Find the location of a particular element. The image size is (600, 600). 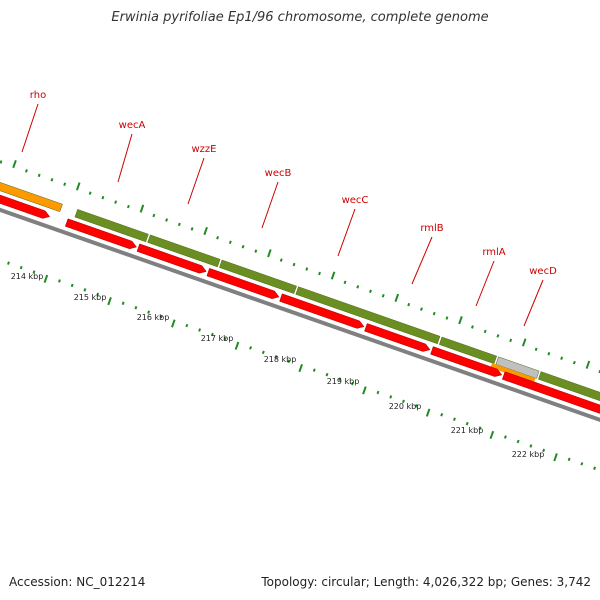

gene-label-rmlB: rmlB is located at coordinates (431, 228).